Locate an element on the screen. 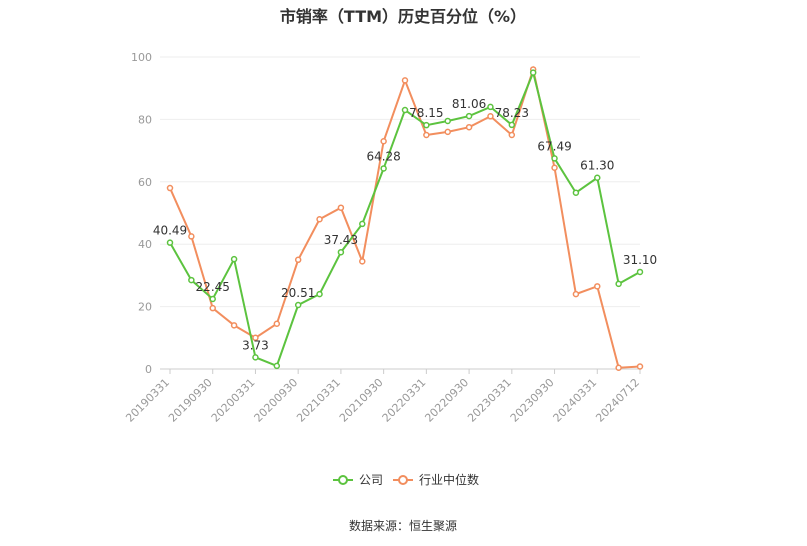 The image size is (807, 546). x-tick-label: 20230930 is located at coordinates (532, 400).